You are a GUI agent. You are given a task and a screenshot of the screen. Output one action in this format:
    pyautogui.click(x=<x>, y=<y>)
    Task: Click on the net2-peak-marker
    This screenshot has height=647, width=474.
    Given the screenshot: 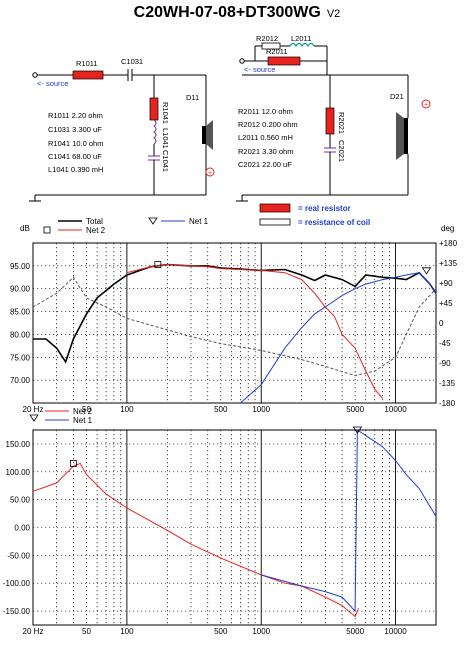 What is the action you would take?
    pyautogui.click(x=158, y=264)
    